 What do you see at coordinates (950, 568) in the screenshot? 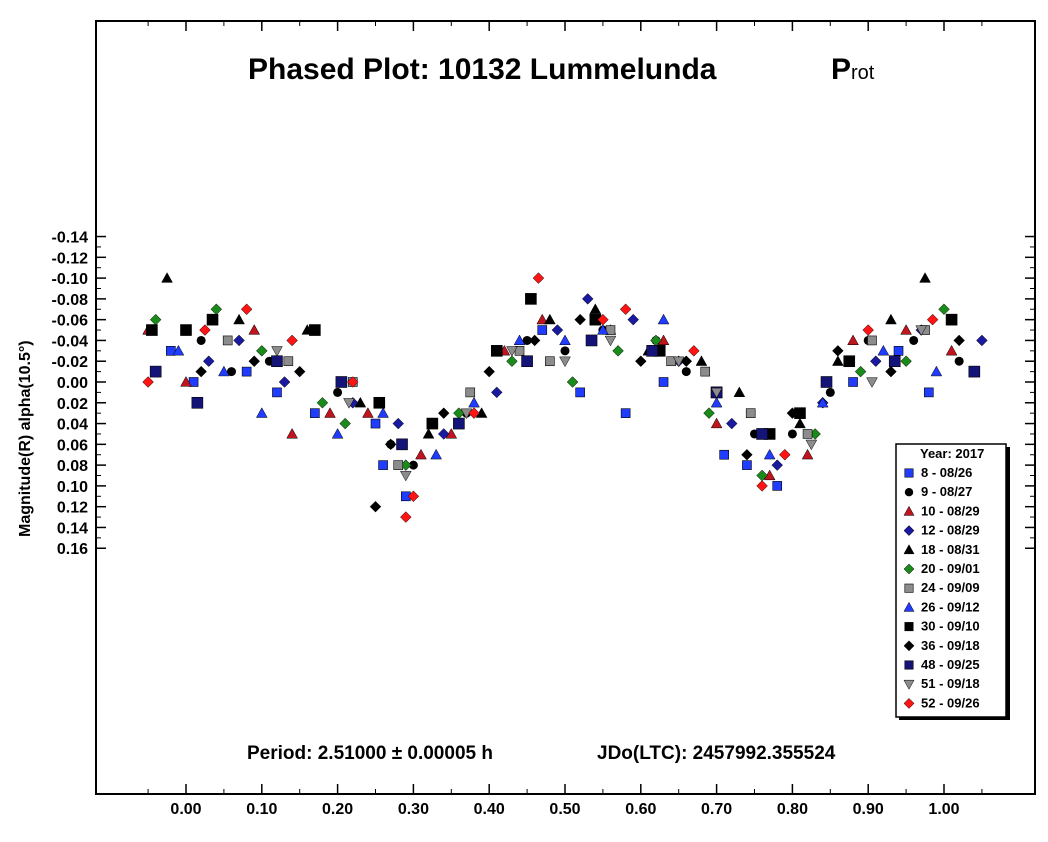
I see `legend-label: 20 - 09/01` at bounding box center [950, 568].